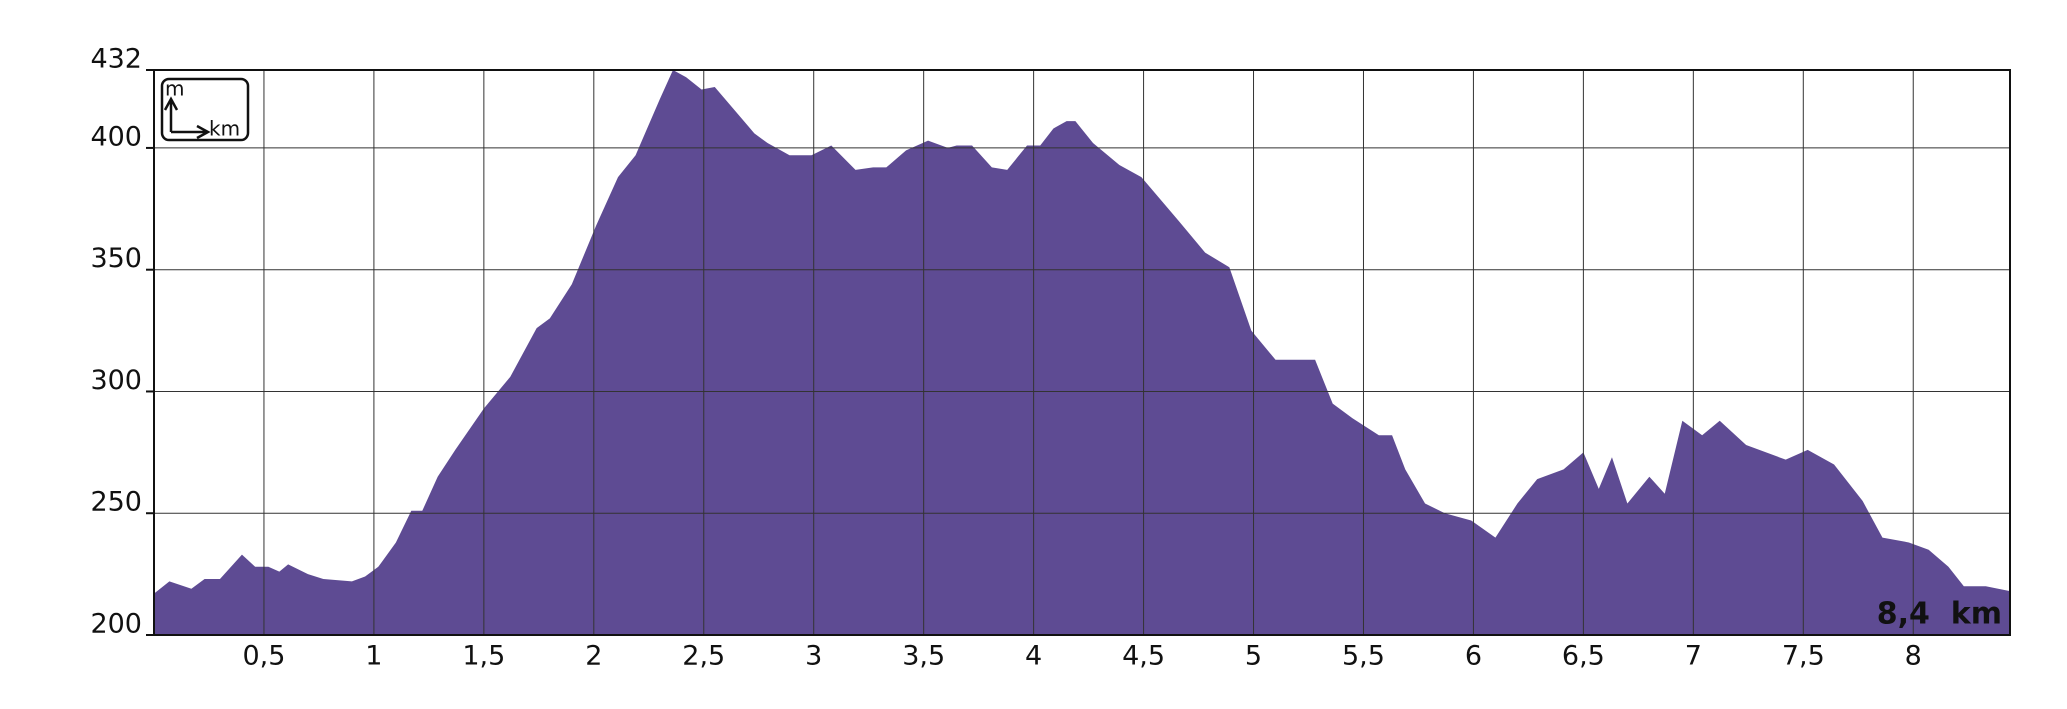 This screenshot has width=2067, height=709. Describe the element at coordinates (116, 624) in the screenshot. I see `y-tick-label: 200` at that location.